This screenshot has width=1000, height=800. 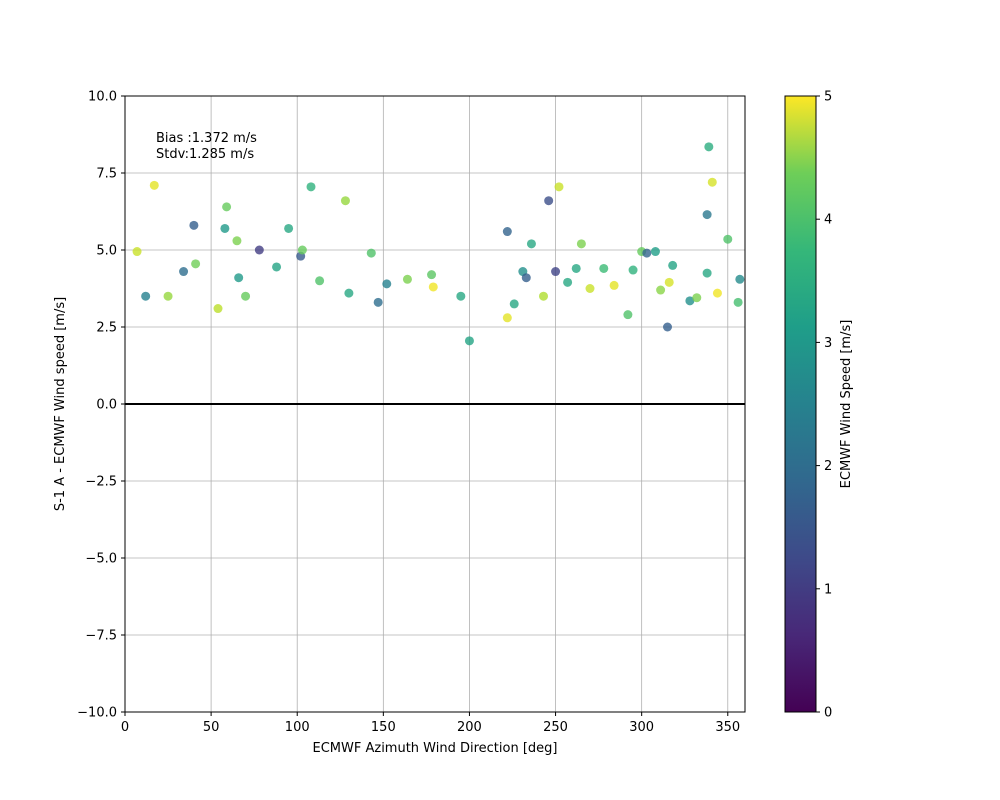 I want to click on colorbar-label: ECMWF Wind Speed [m/s], so click(x=846, y=404).